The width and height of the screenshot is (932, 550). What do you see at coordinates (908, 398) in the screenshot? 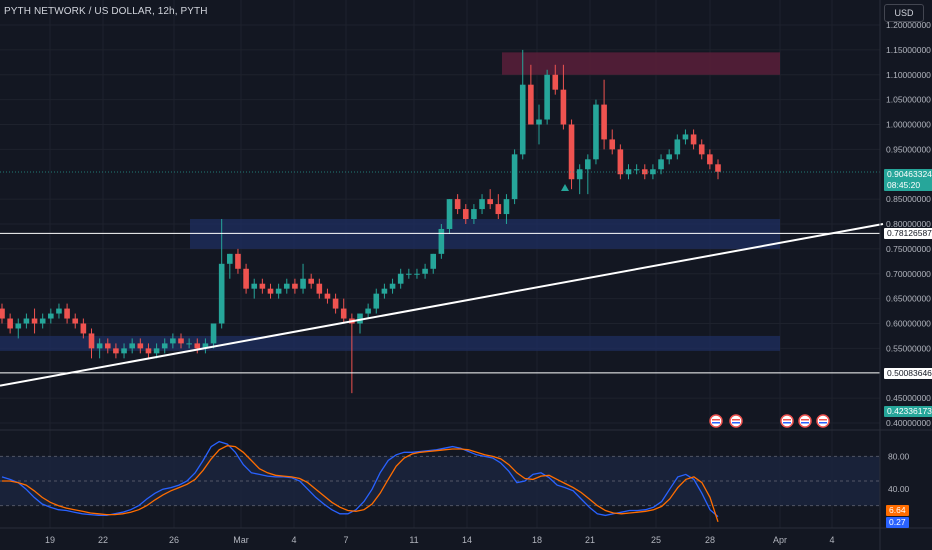
I see `price-label: 0.45000000` at bounding box center [908, 398].